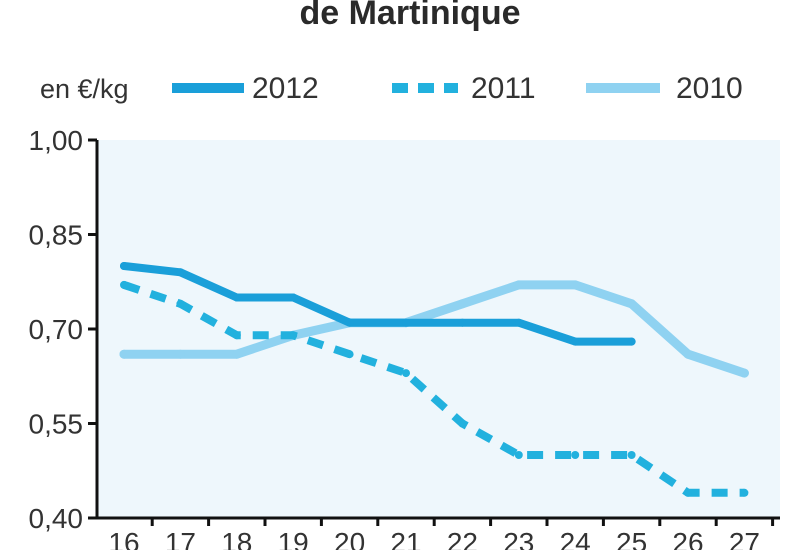 The image size is (800, 550). What do you see at coordinates (236, 538) in the screenshot?
I see `x-tick-label: 18` at bounding box center [236, 538].